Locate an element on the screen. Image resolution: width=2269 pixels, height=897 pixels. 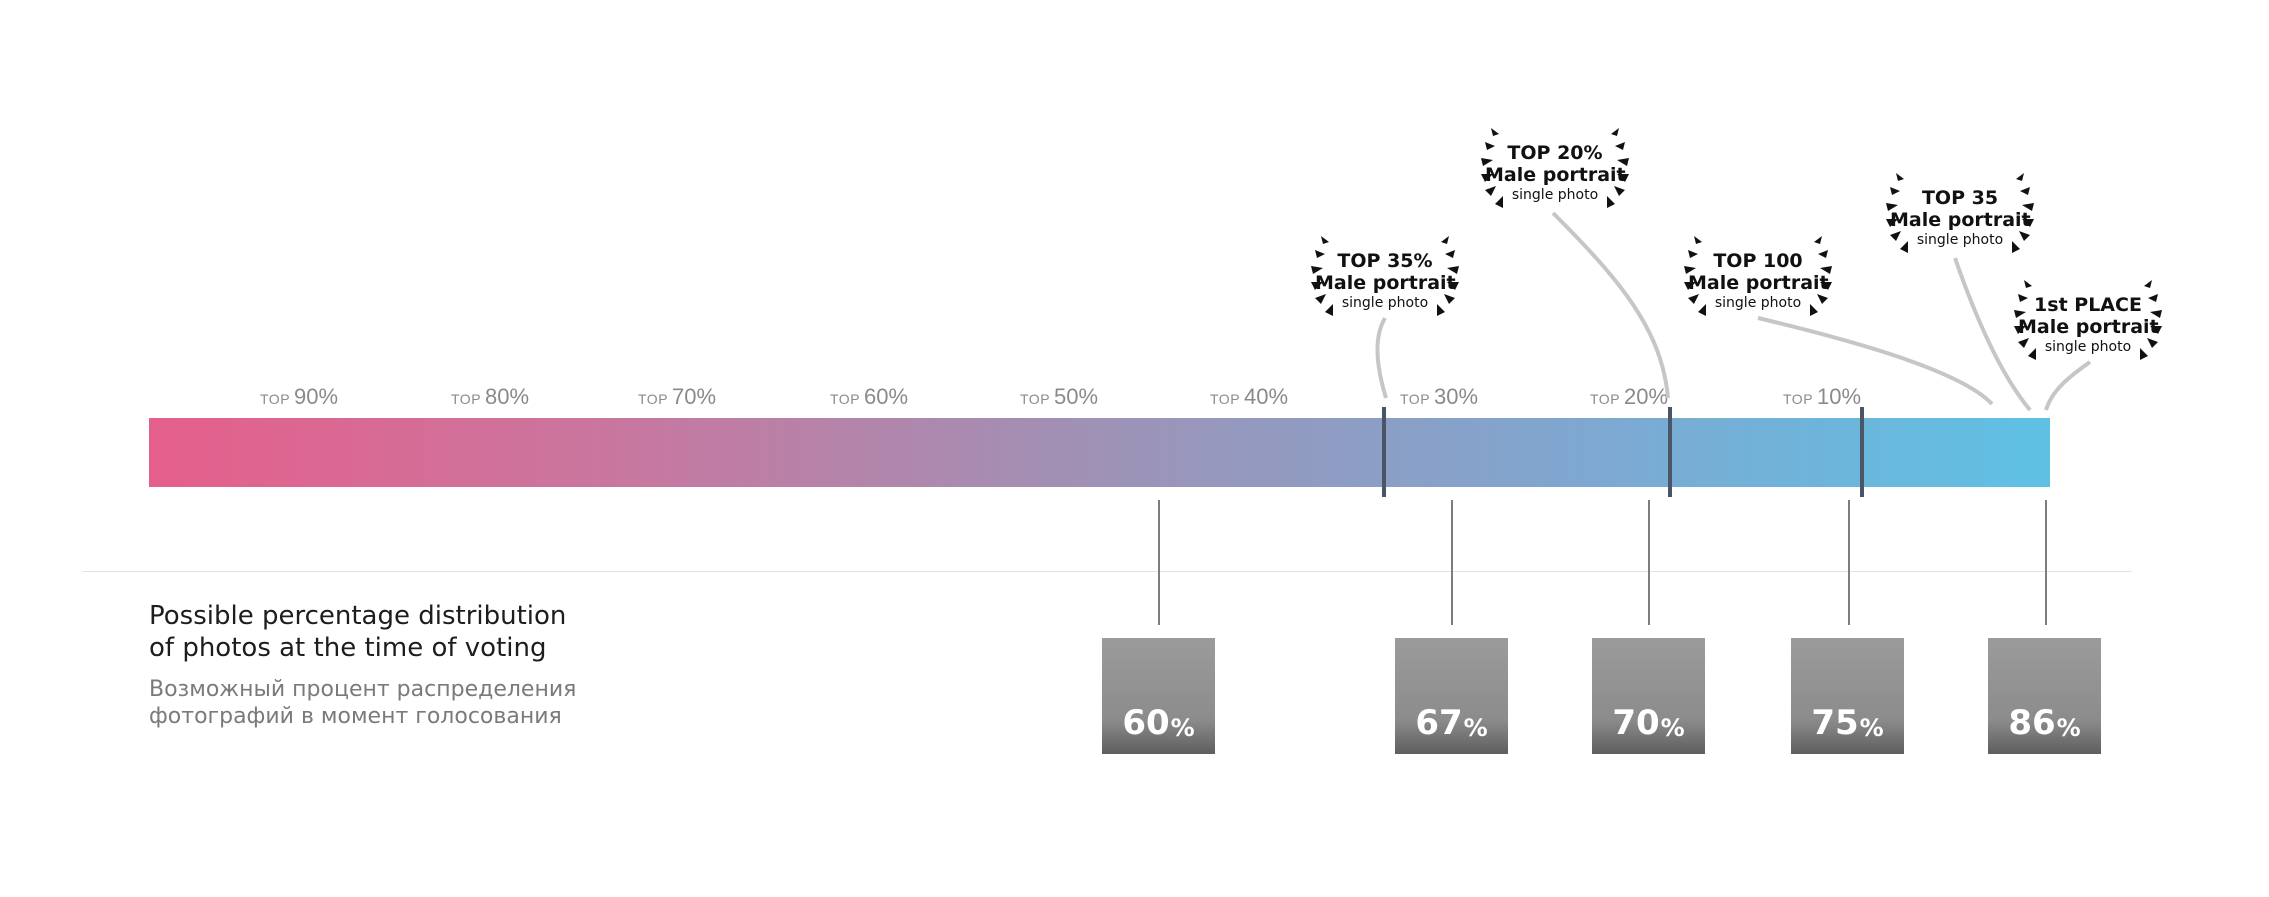
tick-top-30: TOP 30% is located at coordinates (1439, 396).